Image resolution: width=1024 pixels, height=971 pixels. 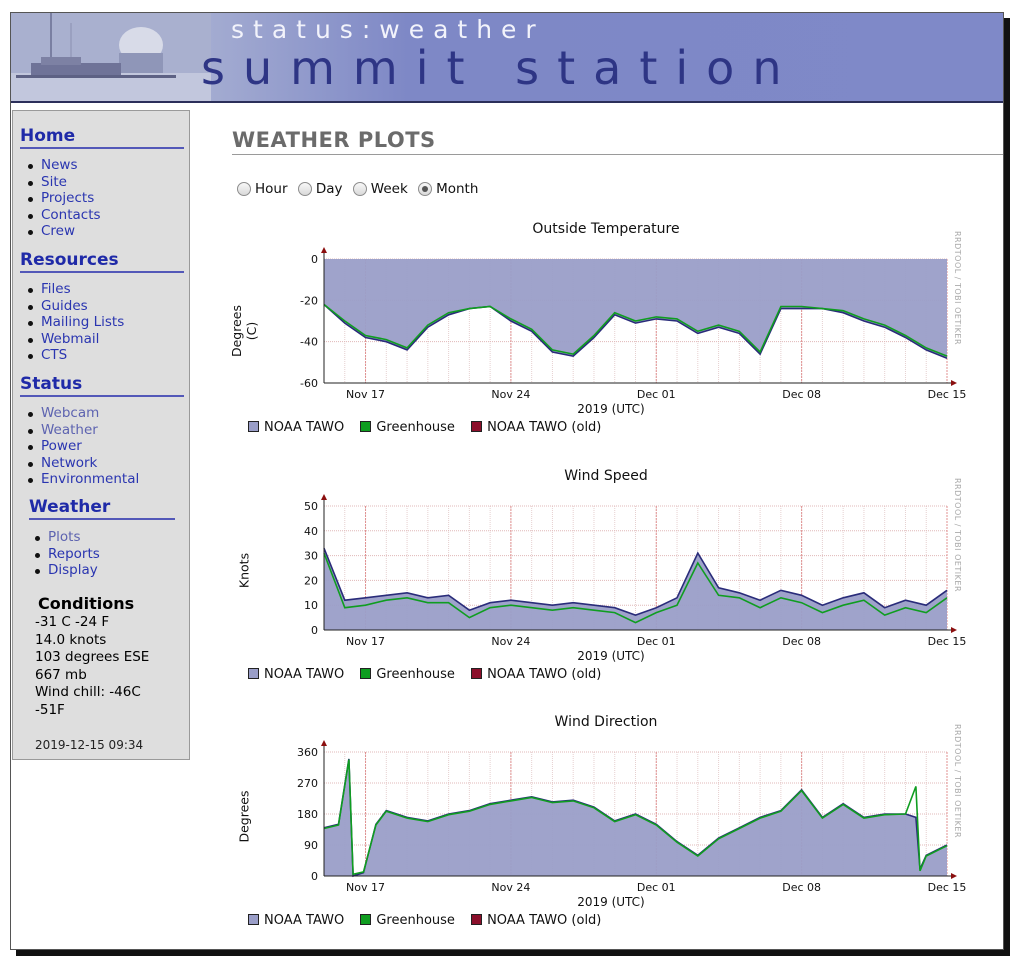 I want to click on nav-weather-heading: Weather, so click(x=102, y=508).